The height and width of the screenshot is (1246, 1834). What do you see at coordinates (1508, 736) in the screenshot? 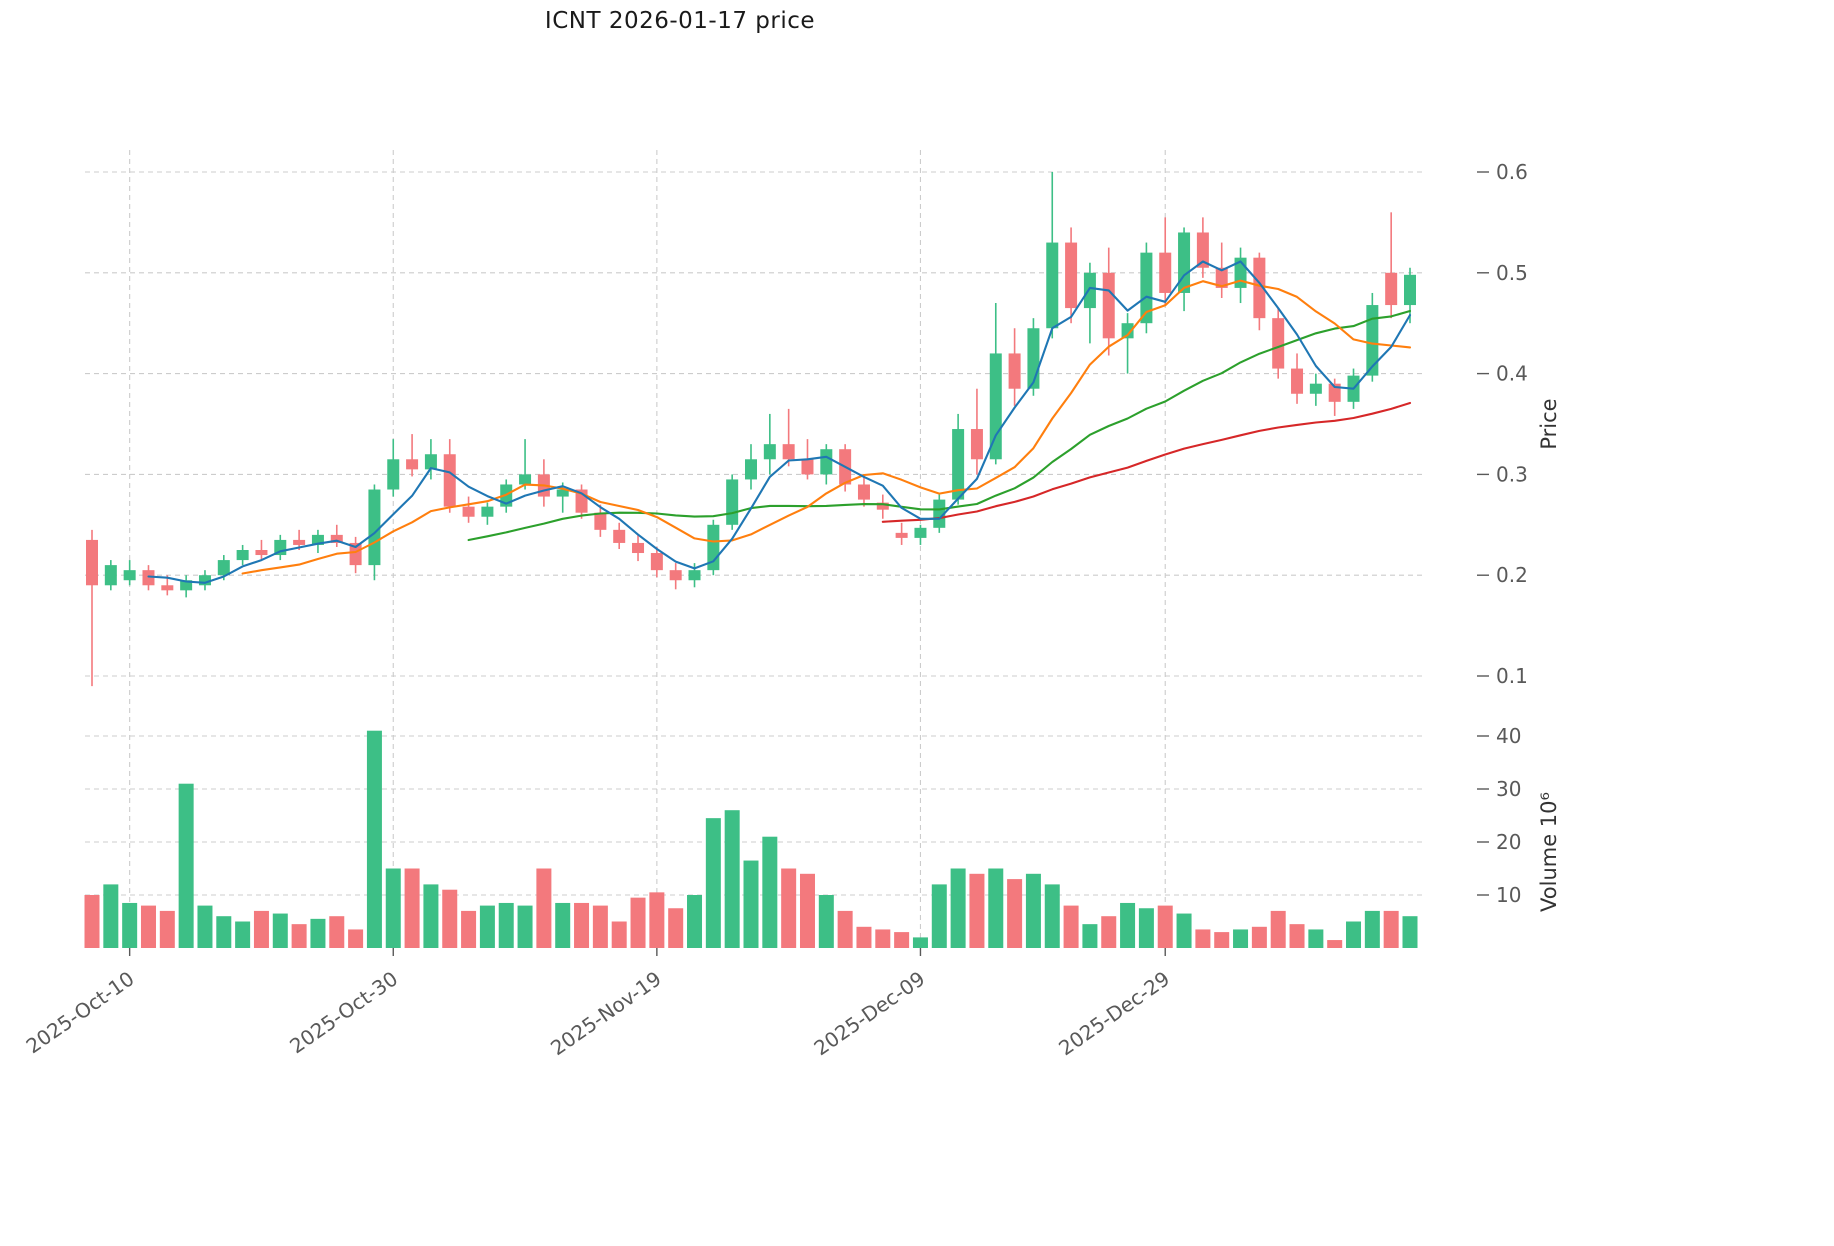
I see `volume-tick-label: 40` at bounding box center [1508, 736].